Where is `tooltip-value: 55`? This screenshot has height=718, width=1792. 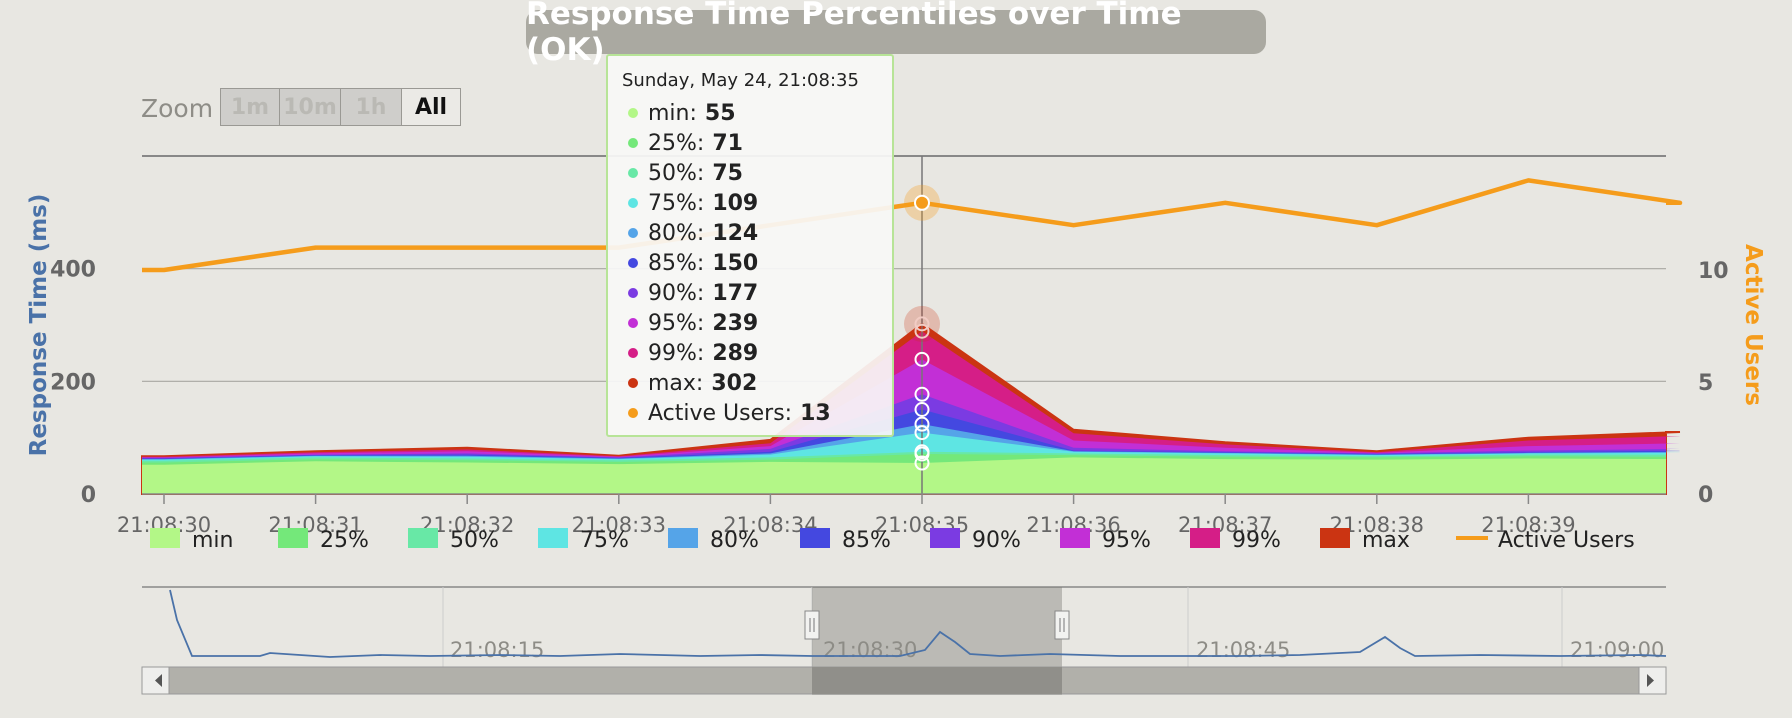 tooltip-value: 55 is located at coordinates (720, 113).